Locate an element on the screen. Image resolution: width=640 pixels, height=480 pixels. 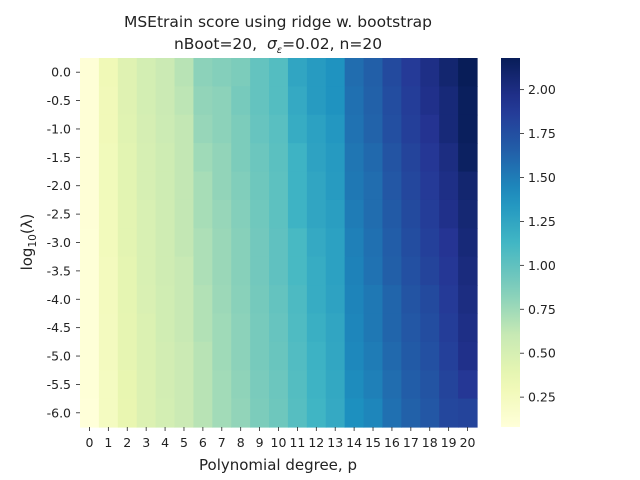
y-tick-label: -3.5 is located at coordinates (59, 270).